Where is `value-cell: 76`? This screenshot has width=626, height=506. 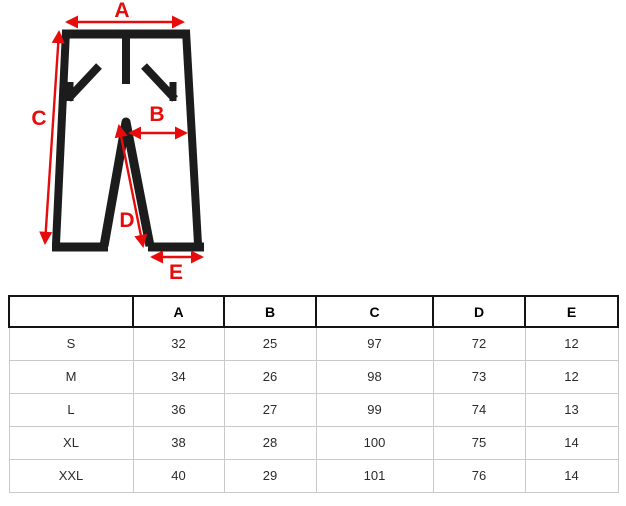 value-cell: 76 is located at coordinates (479, 475).